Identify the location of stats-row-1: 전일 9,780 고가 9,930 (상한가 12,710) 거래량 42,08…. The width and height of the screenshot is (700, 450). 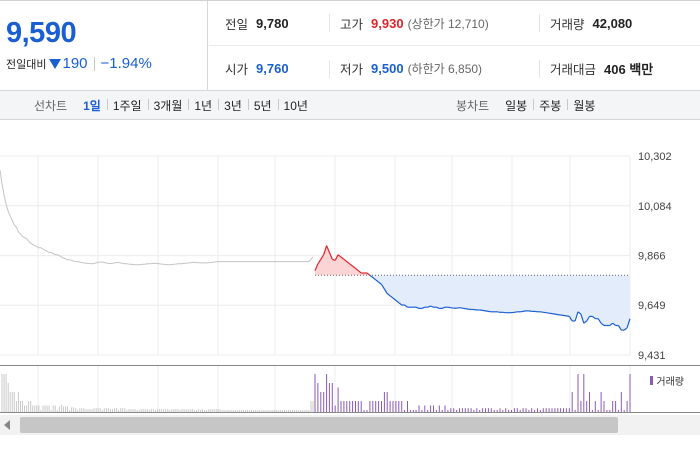
(454, 23).